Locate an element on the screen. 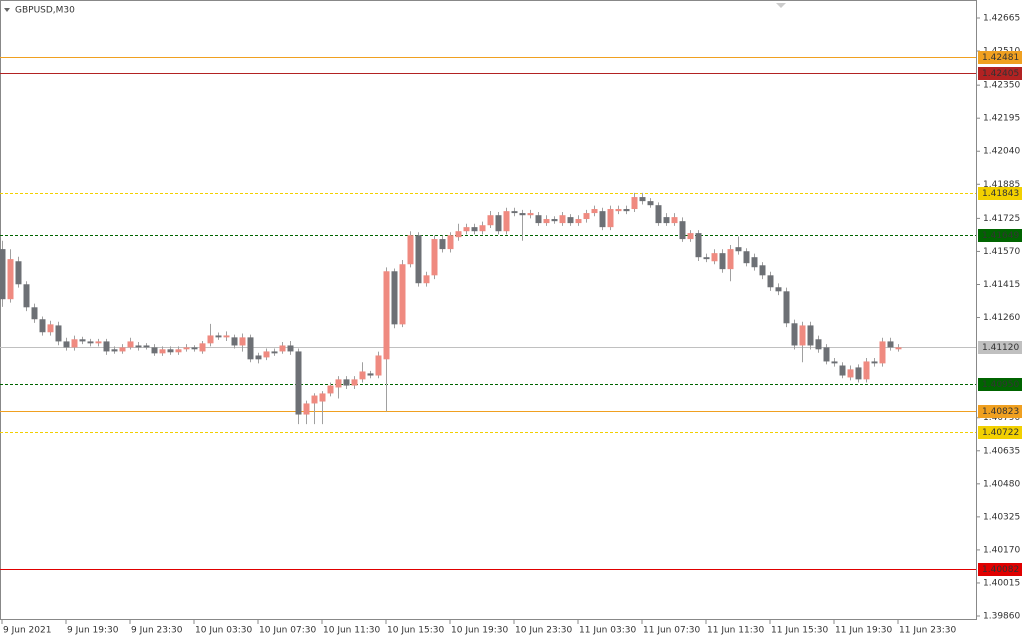  x-tick-label: 11 Jun 03:30 is located at coordinates (607, 631).